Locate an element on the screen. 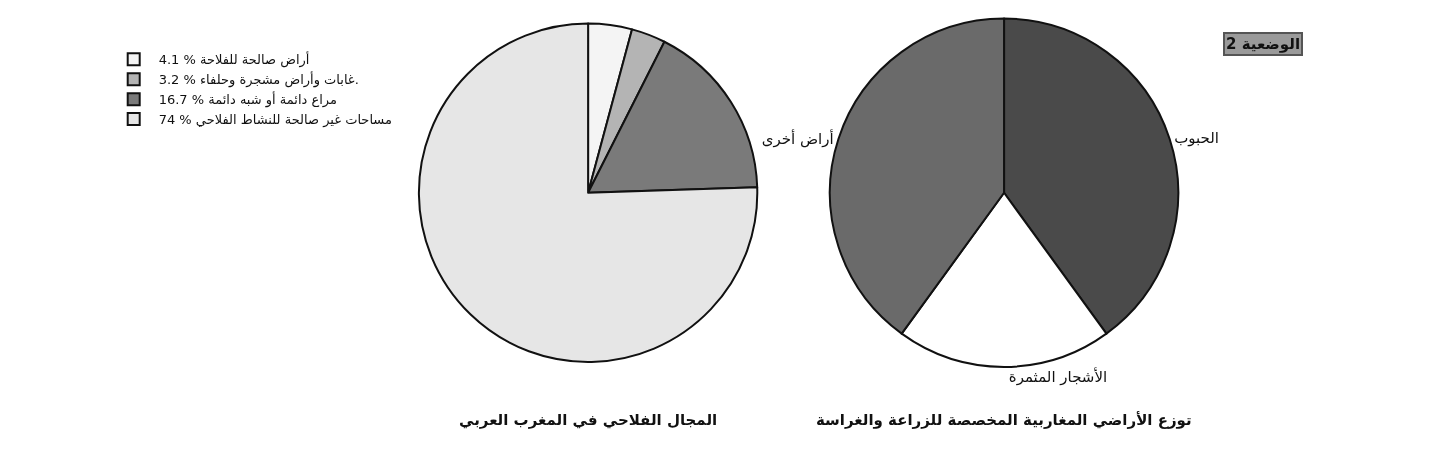 This screenshot has height=450, width=1430. legend-label: 16.7 % مراع دائمة أو شبه دائمة is located at coordinates (247, 100).